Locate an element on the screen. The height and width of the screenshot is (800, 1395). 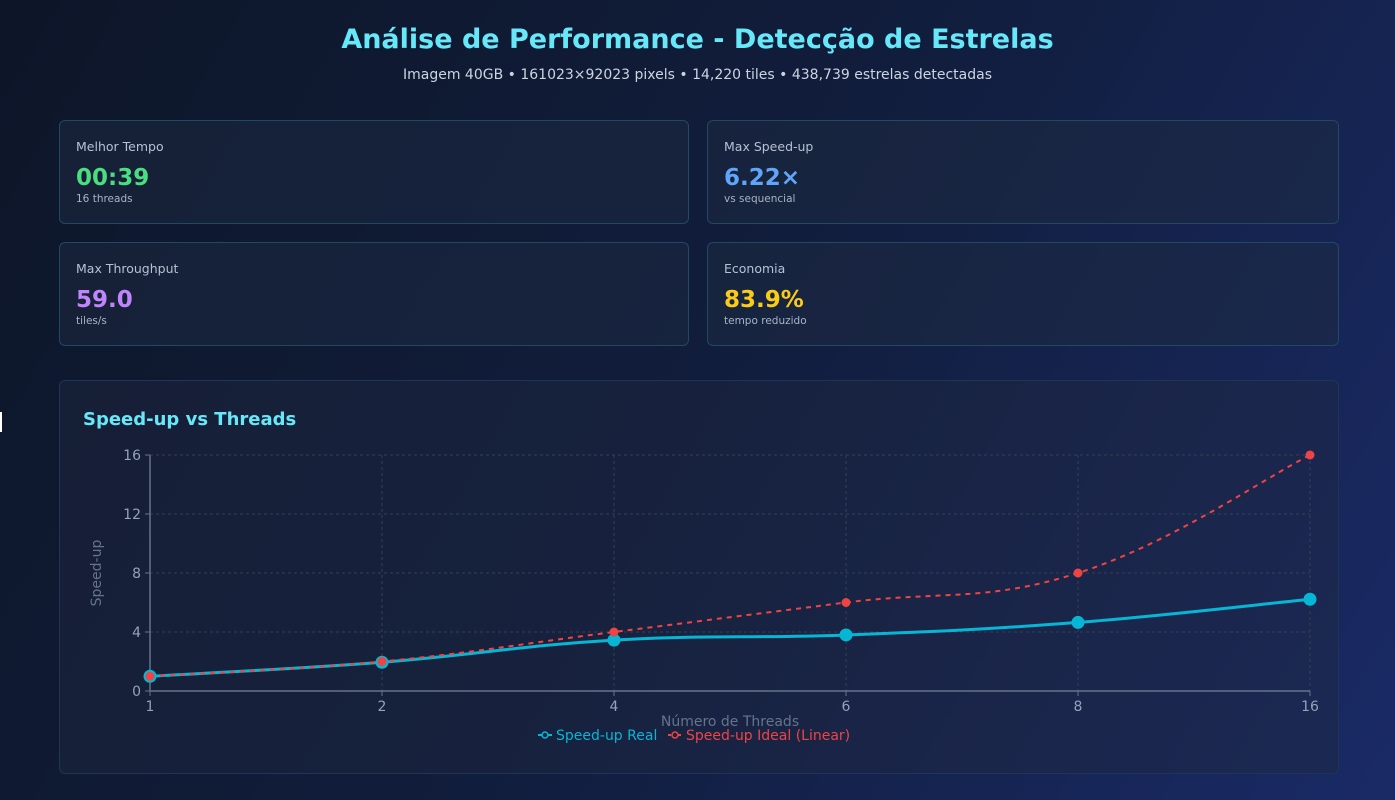
y-tick-label: 8 is located at coordinates (136, 574).